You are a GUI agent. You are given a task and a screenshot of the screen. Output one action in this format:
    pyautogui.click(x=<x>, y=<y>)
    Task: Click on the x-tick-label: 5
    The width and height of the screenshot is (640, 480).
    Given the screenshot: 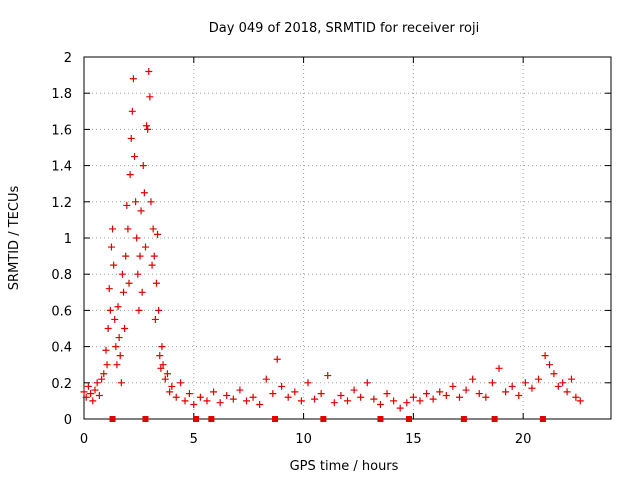 What is the action you would take?
    pyautogui.click(x=194, y=439)
    